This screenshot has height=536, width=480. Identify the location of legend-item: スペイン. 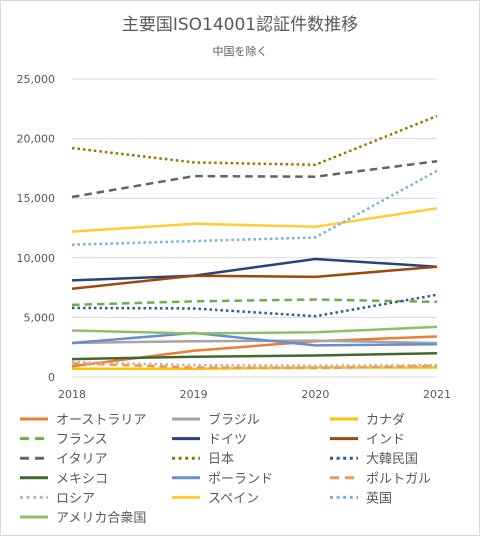
(215, 498).